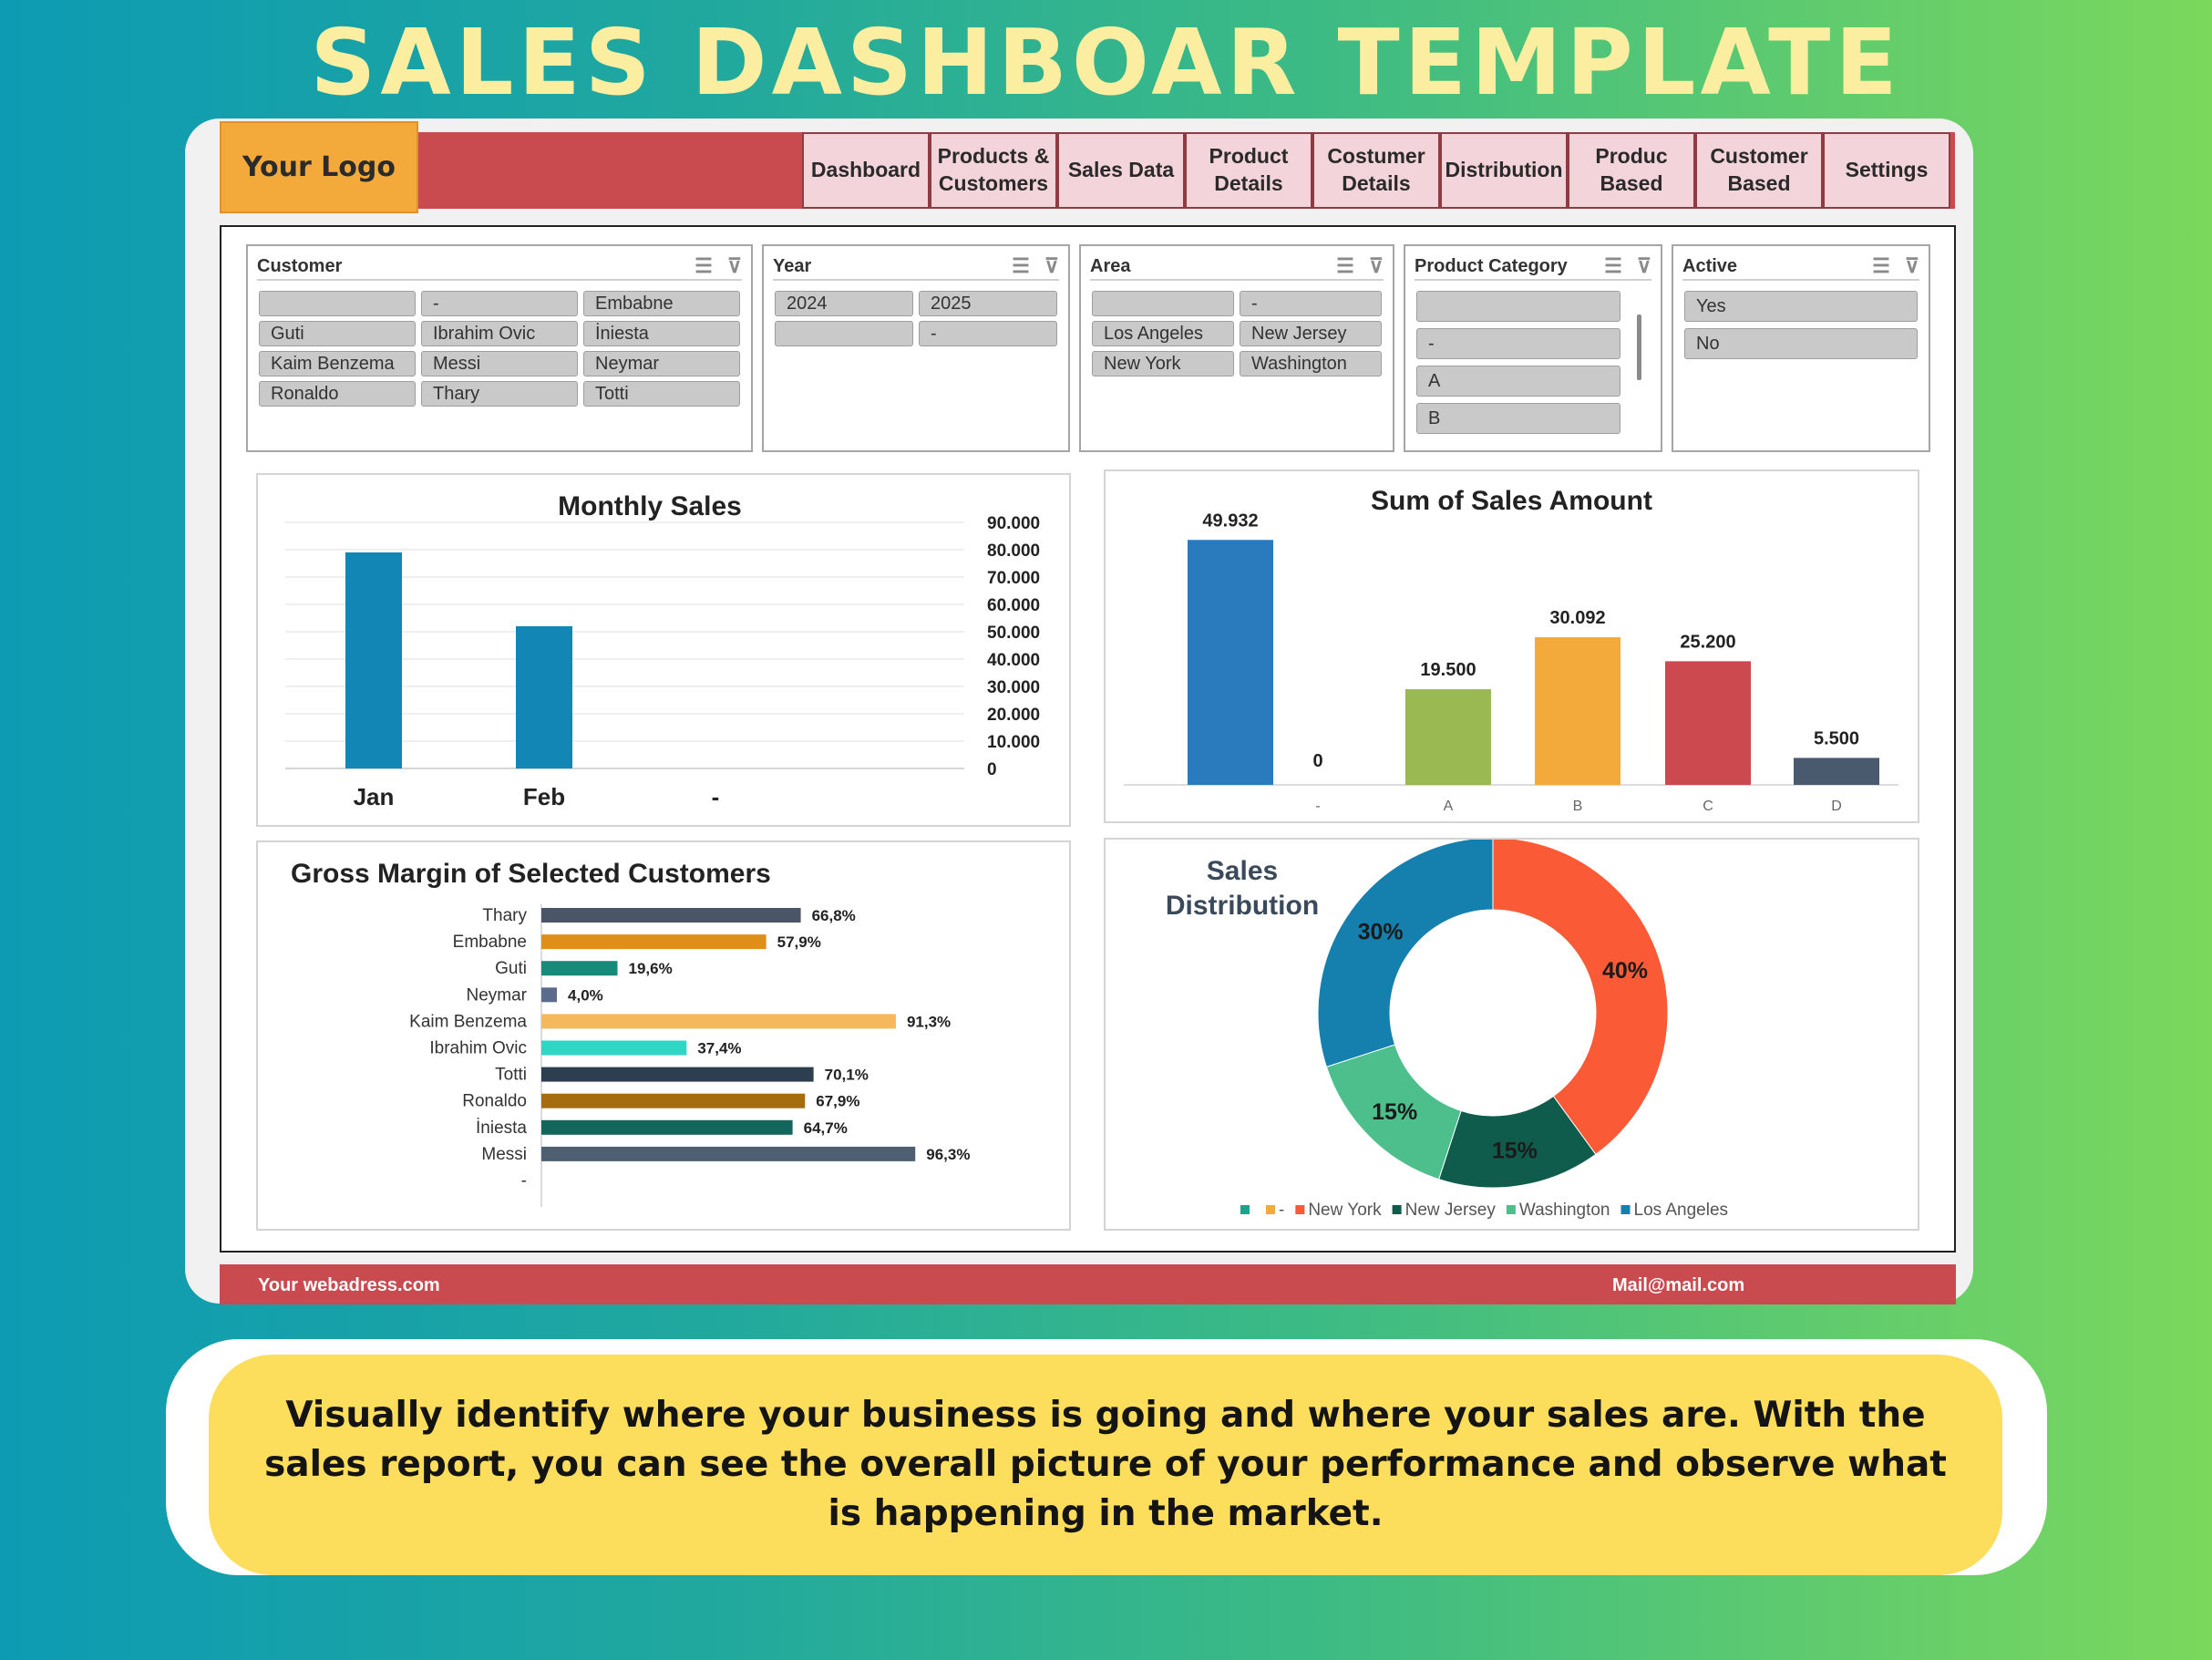 The width and height of the screenshot is (2212, 1660). I want to click on headline: SALES DASHBOAR TEMPLATE, so click(1106, 62).